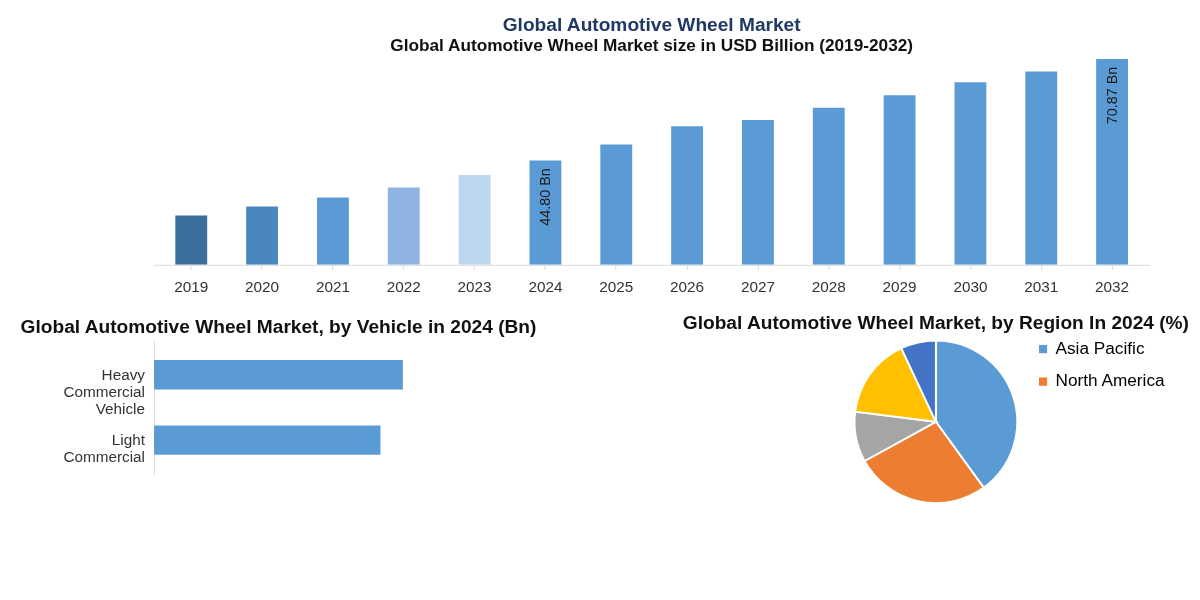 Image resolution: width=1200 pixels, height=600 pixels. Describe the element at coordinates (1041, 287) in the screenshot. I see `x-tick-label: 2031` at that location.